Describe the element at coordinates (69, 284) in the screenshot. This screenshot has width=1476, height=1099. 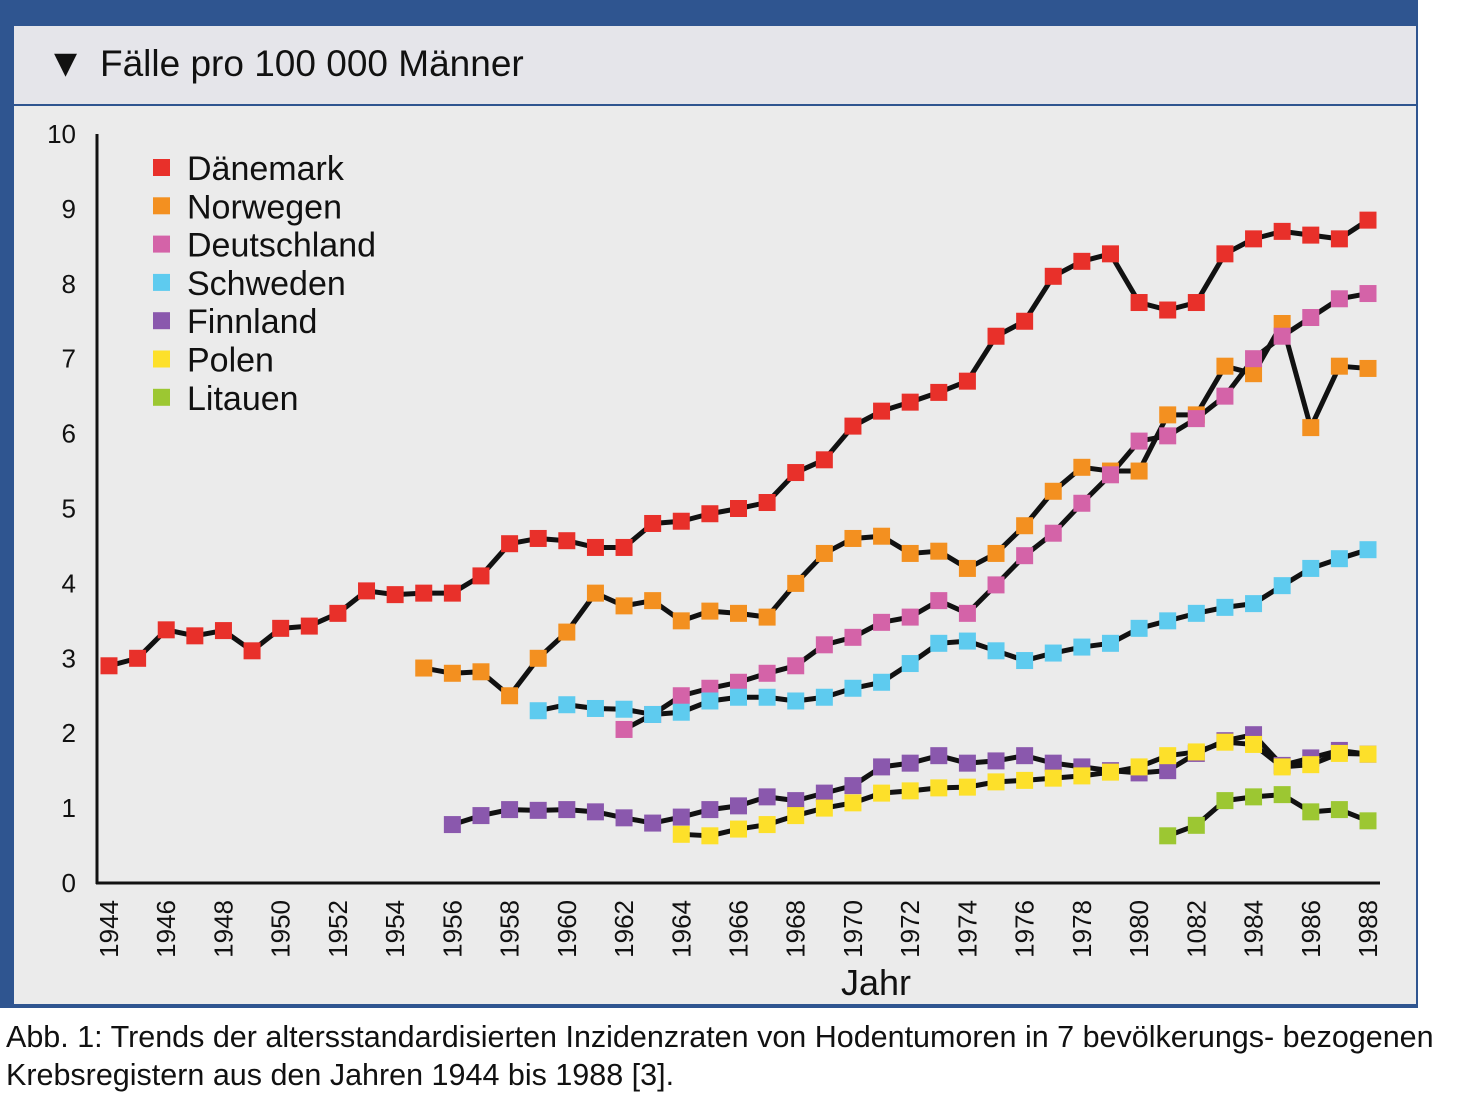
I see `y-tick-label: 8` at that location.